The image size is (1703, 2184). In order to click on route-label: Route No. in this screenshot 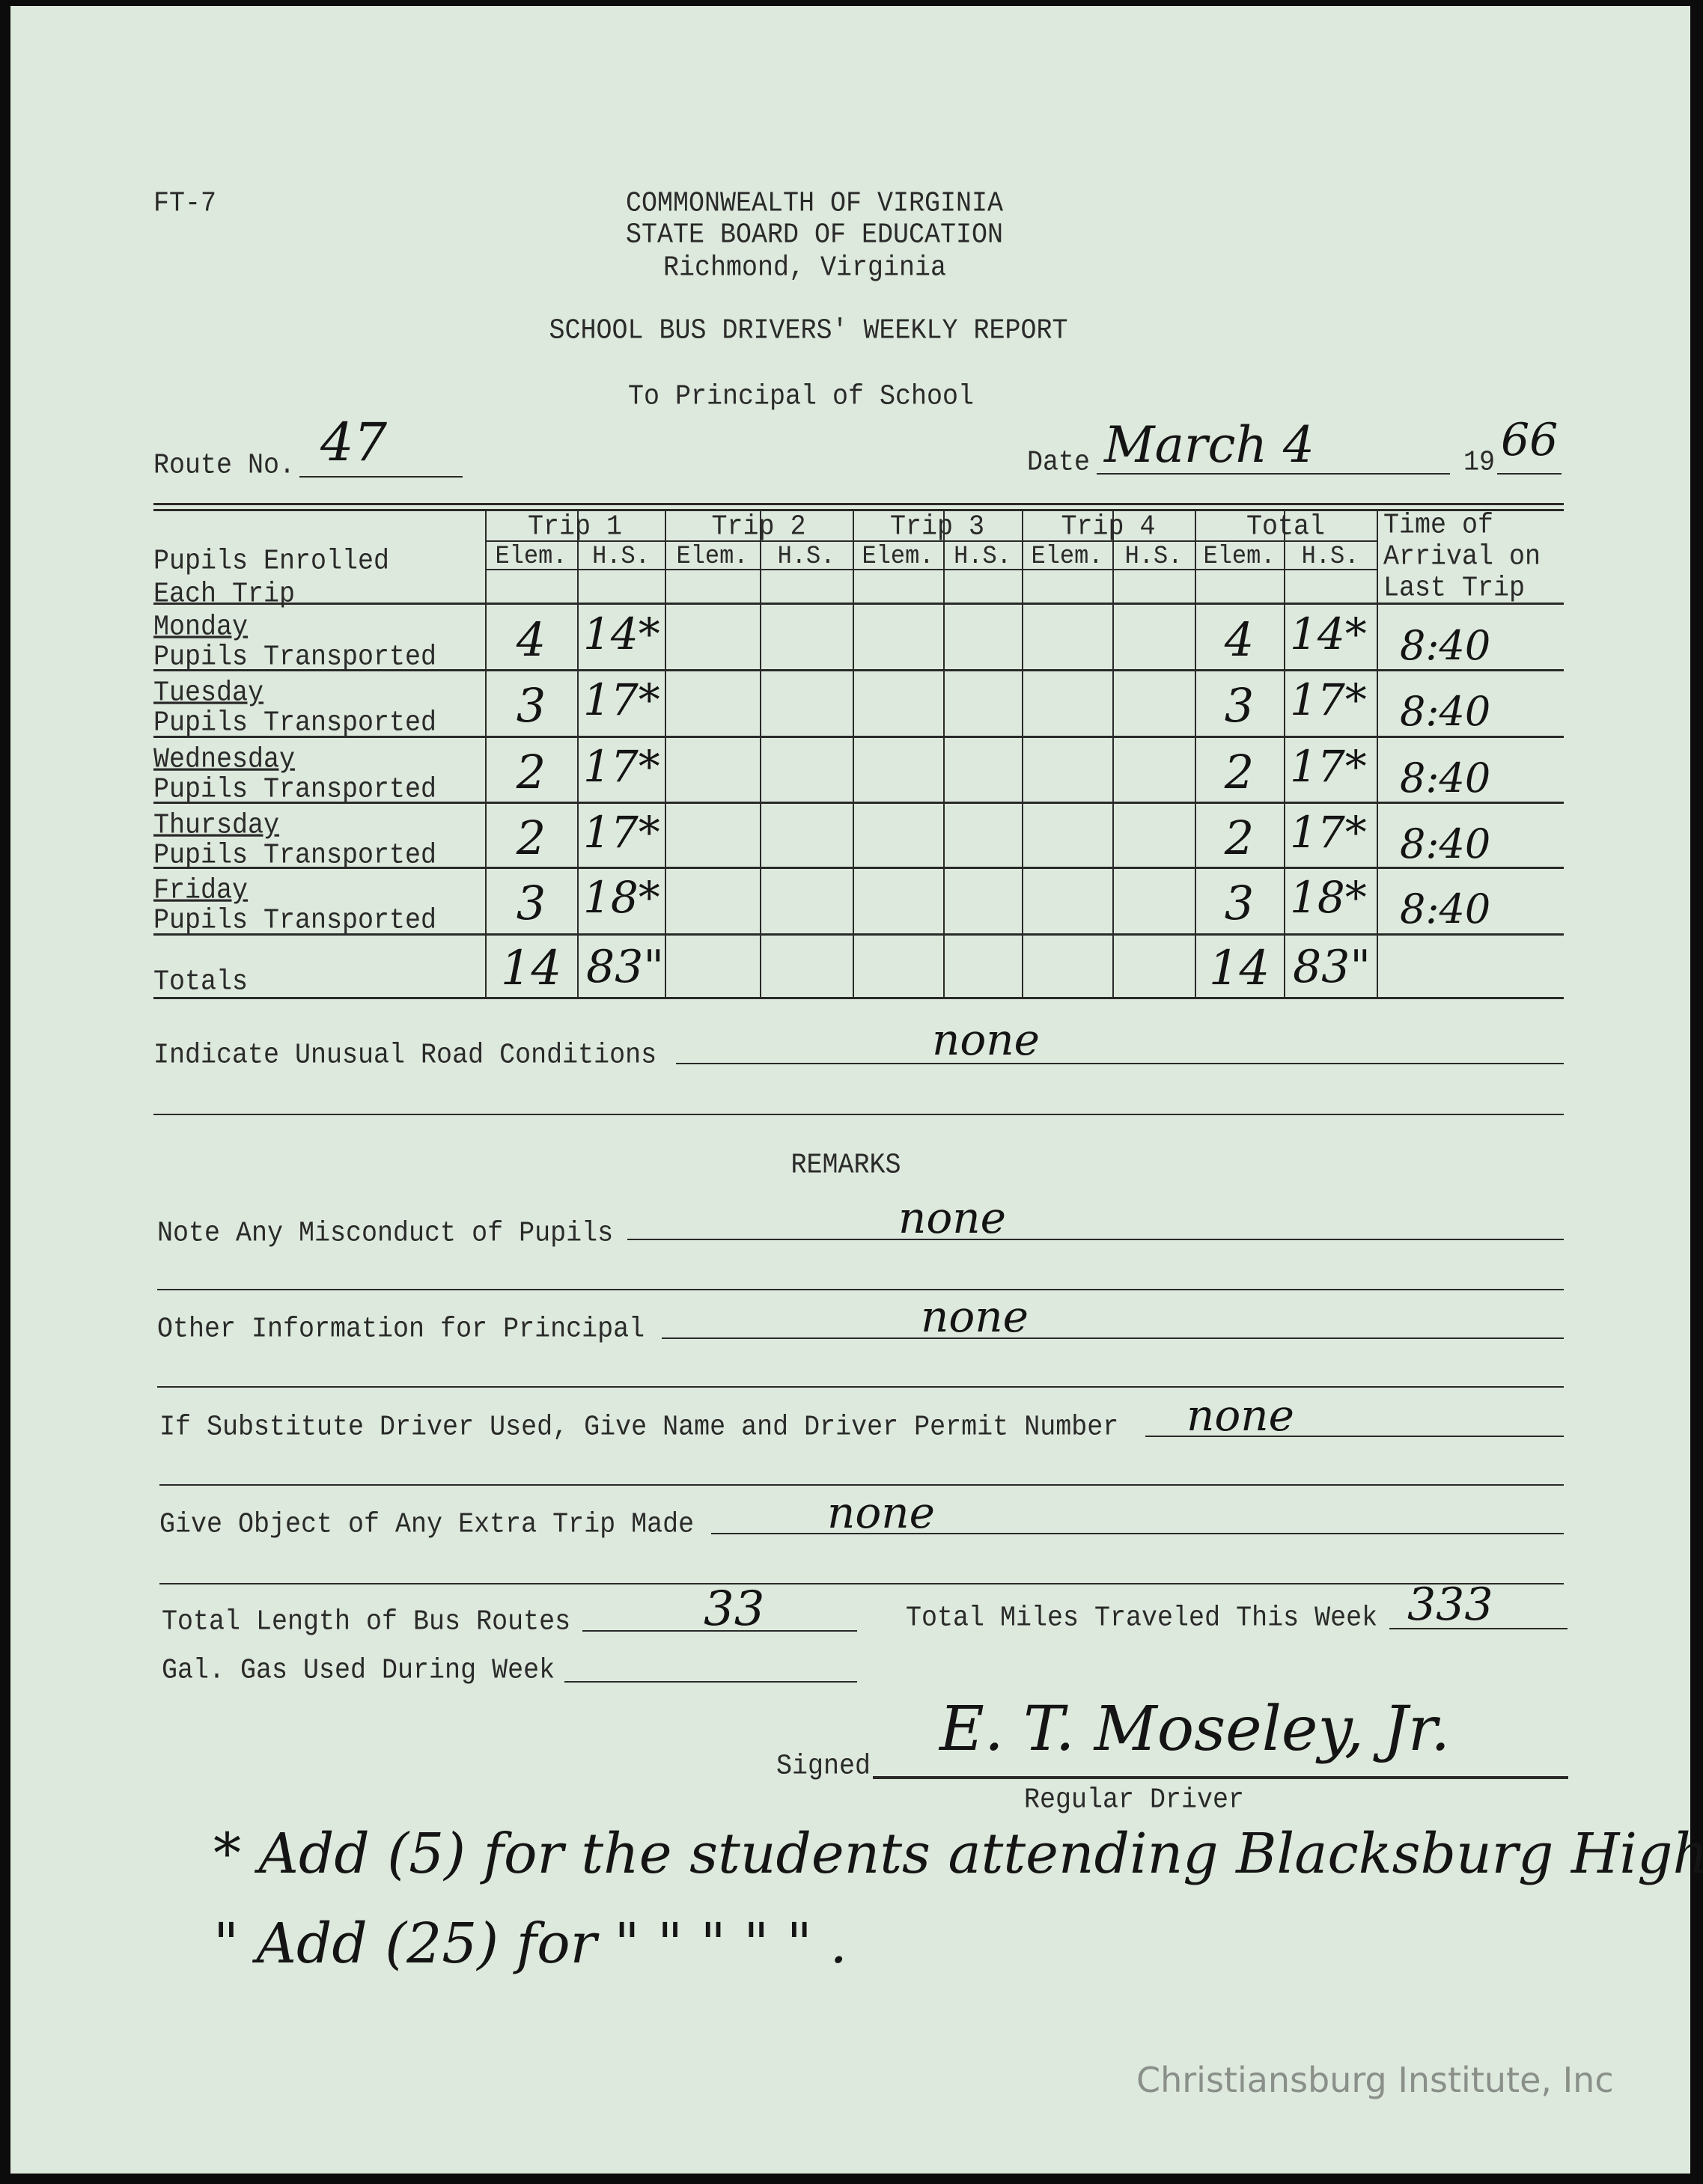, I will do `click(224, 465)`.